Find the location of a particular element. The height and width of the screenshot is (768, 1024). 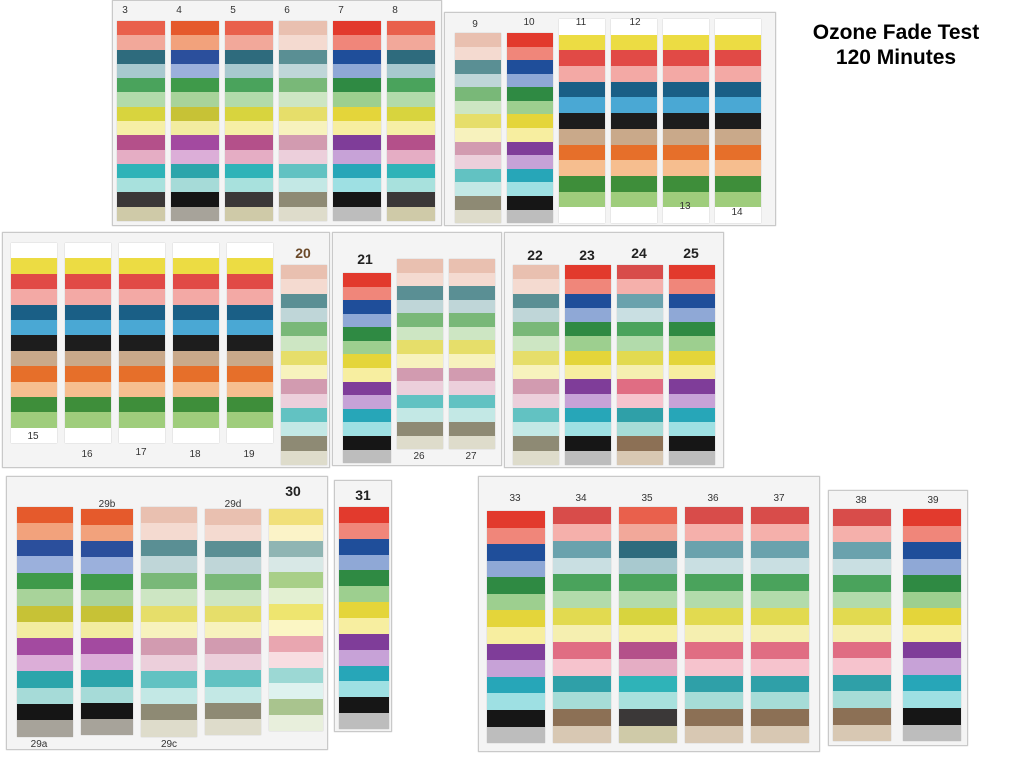

sample-panel-22-25: 22 23 24 25 is located at coordinates (614, 350).